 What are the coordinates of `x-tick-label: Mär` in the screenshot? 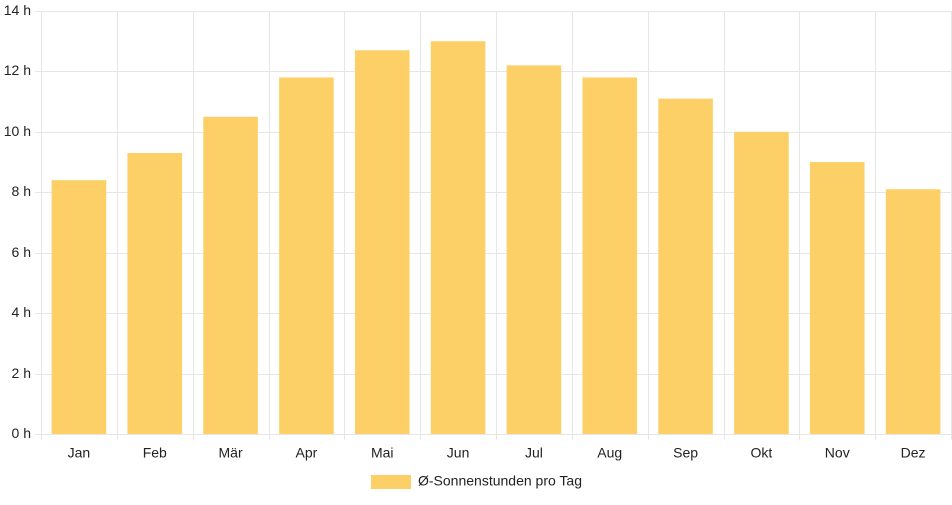 It's located at (231, 453).